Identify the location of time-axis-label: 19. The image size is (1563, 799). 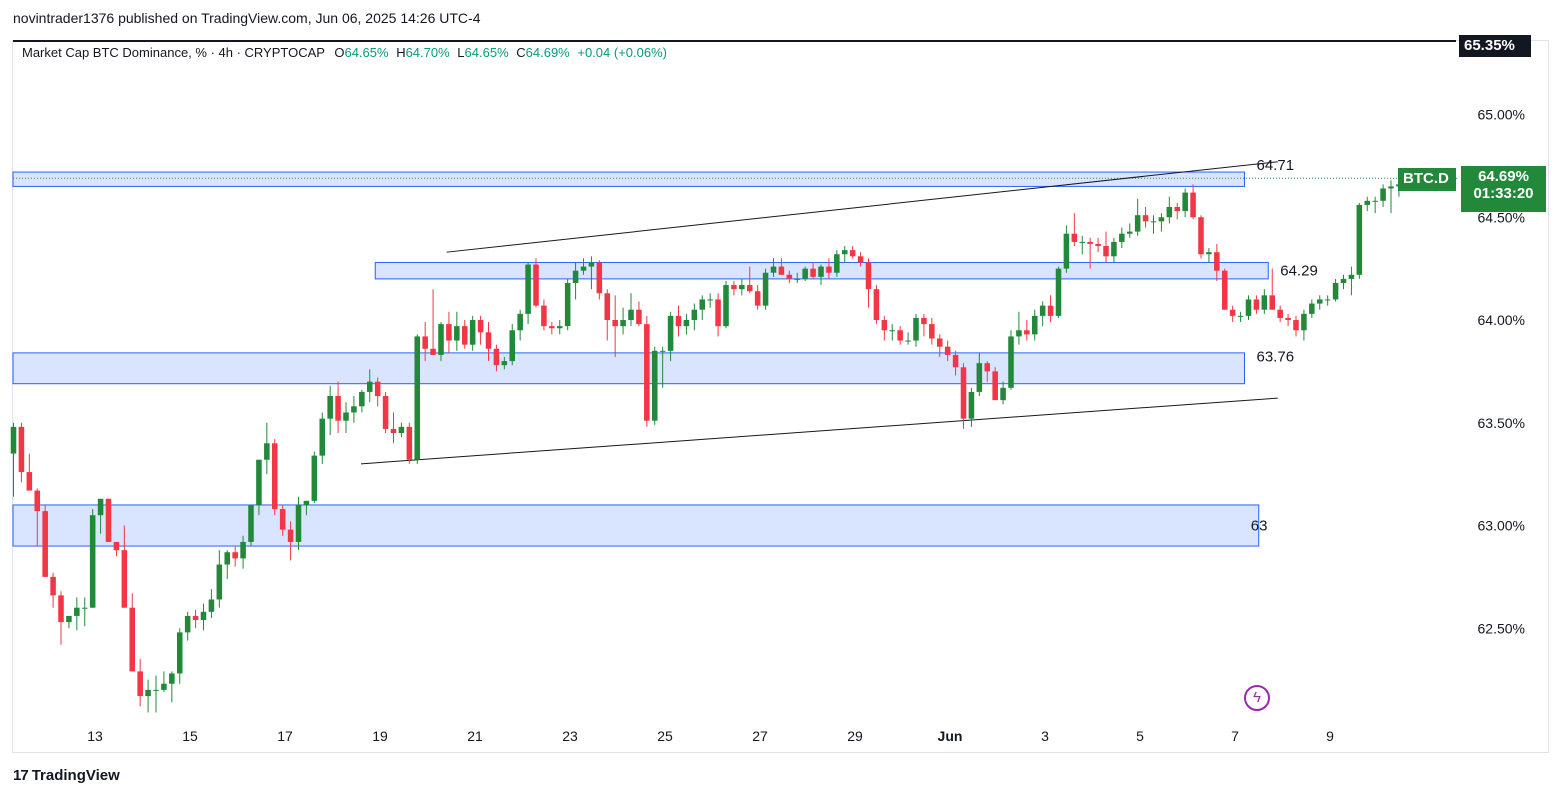
(380, 736).